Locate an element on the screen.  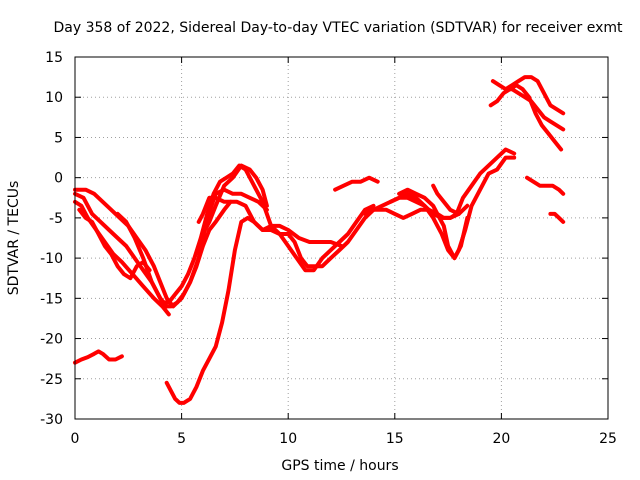
x-tick-label: 20 is located at coordinates (501, 439).